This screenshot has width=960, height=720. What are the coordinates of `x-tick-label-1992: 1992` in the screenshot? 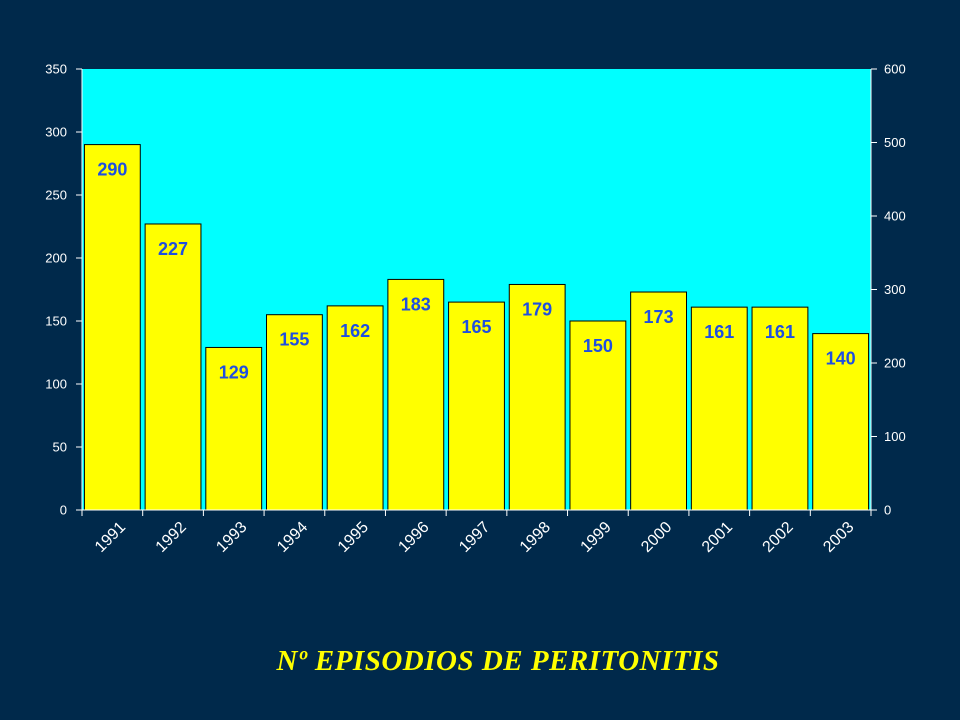 It's located at (171, 537).